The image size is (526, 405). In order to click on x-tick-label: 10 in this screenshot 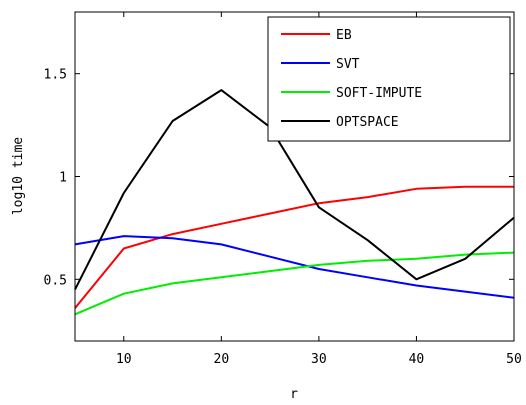, I will do `click(124, 359)`.